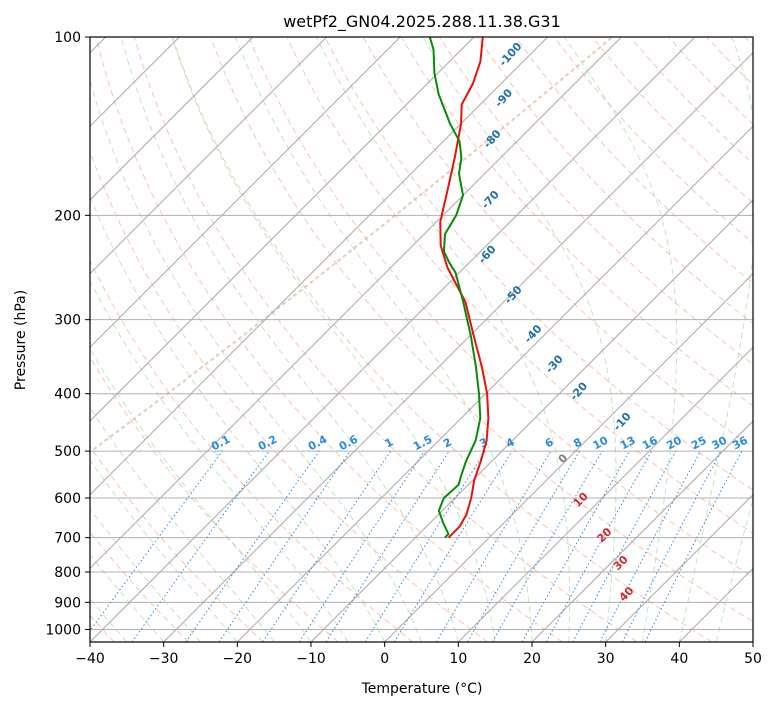  Describe the element at coordinates (67, 38) in the screenshot. I see `y-tick-label: 100` at that location.